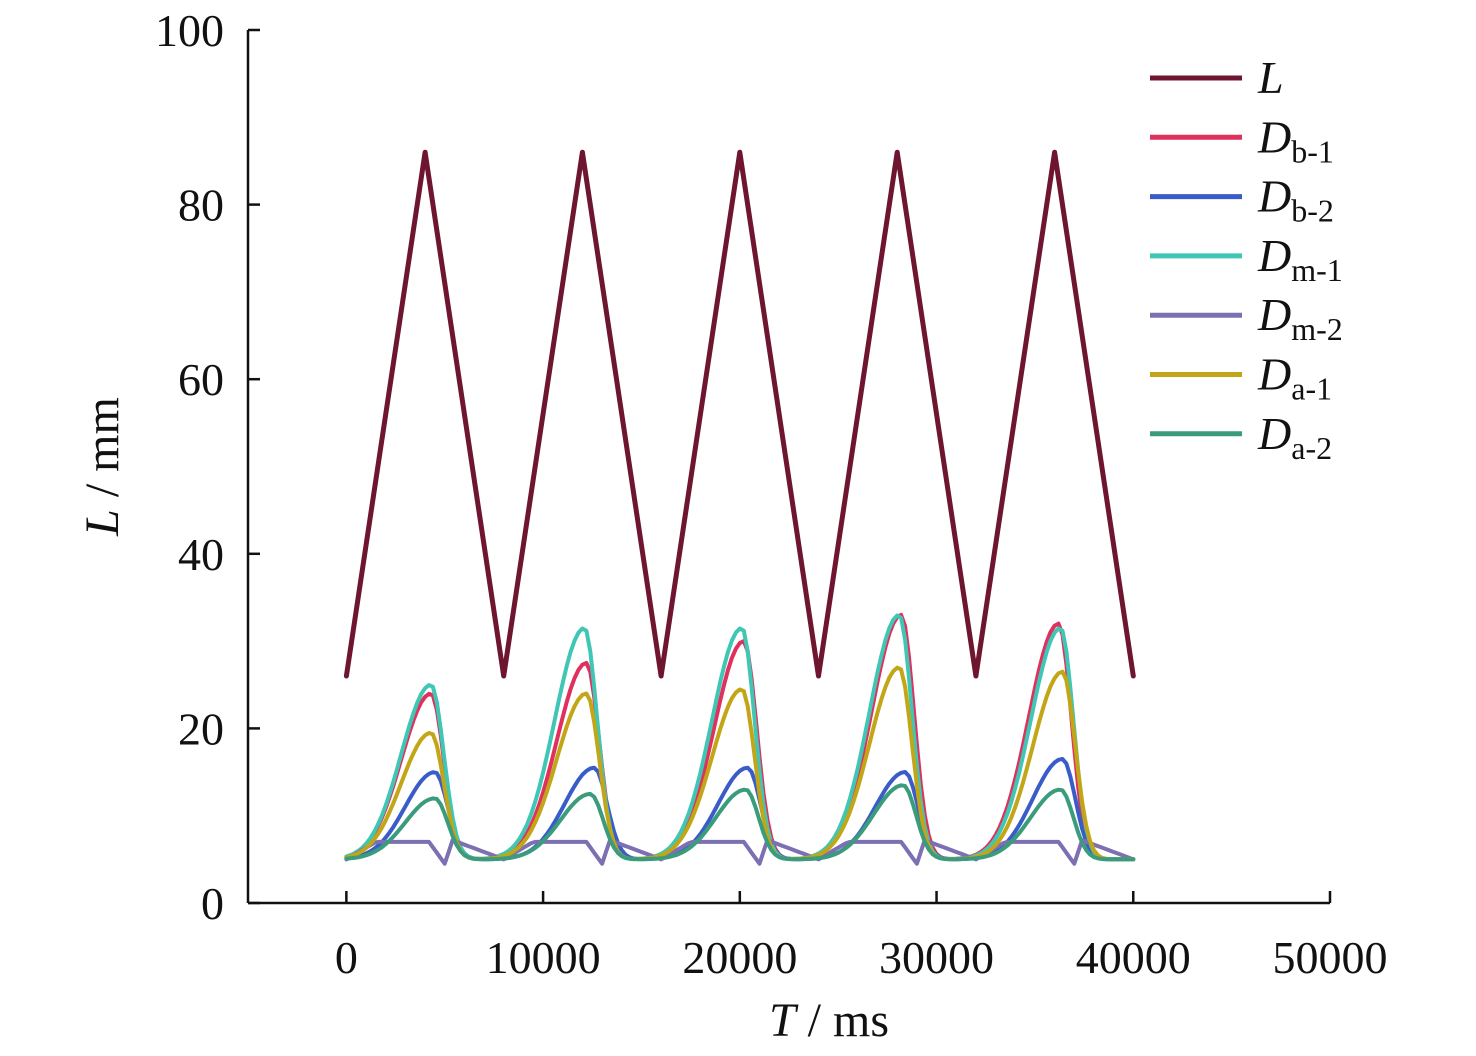  Describe the element at coordinates (201, 728) in the screenshot. I see `y-tick-label: 20` at that location.